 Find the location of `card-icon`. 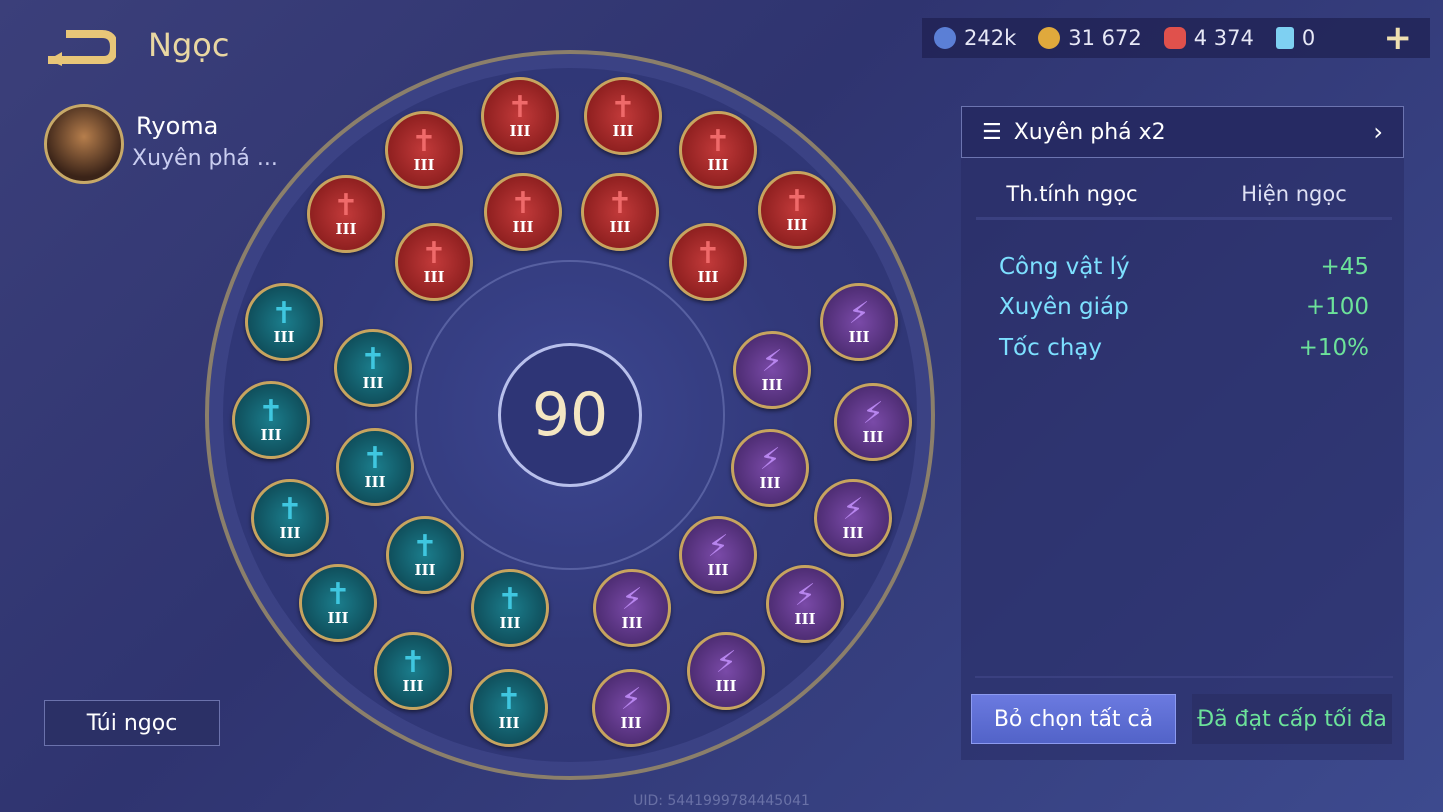

card-icon is located at coordinates (1284, 38).